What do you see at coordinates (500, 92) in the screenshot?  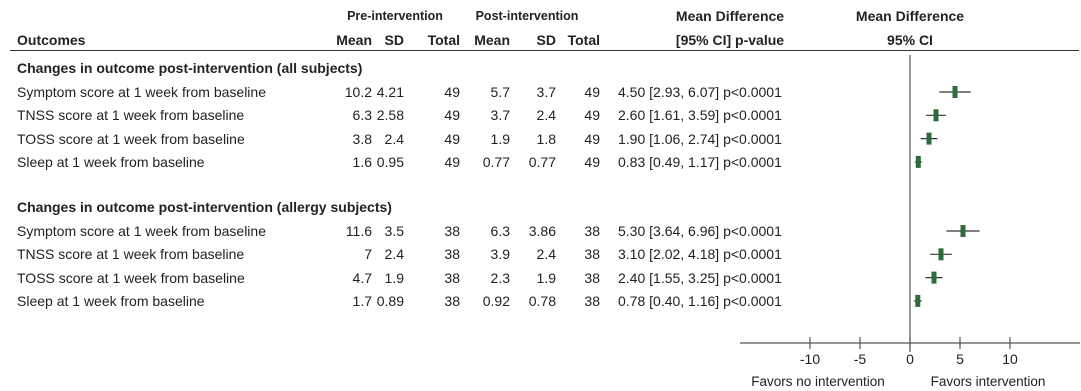 I see `cell-post-mean: 5.7` at bounding box center [500, 92].